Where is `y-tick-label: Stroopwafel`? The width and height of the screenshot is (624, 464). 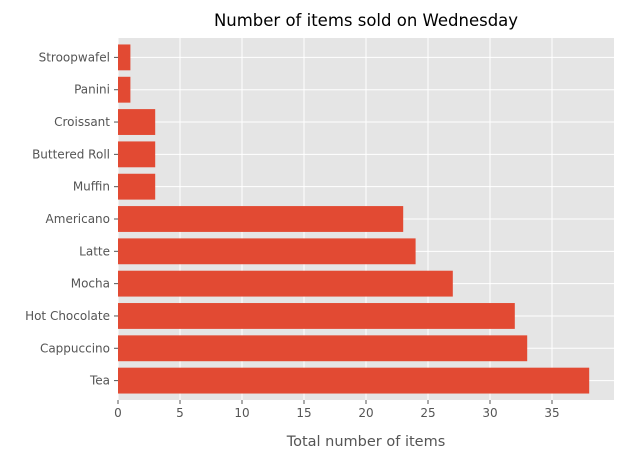 y-tick-label: Stroopwafel is located at coordinates (74, 57).